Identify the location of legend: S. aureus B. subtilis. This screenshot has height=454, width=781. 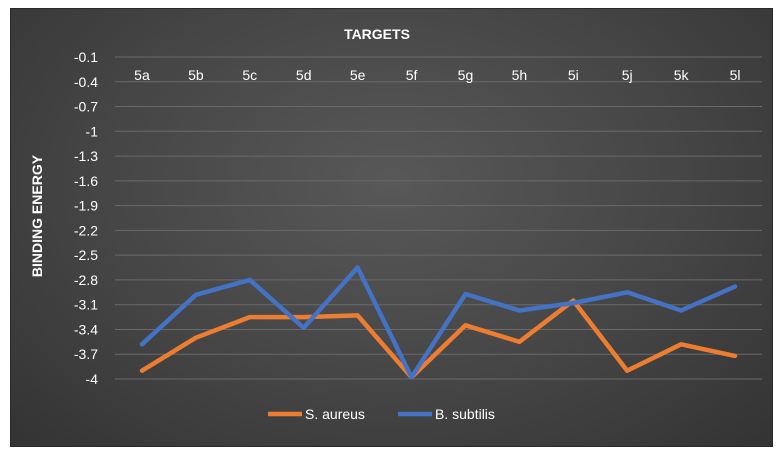
(381, 414).